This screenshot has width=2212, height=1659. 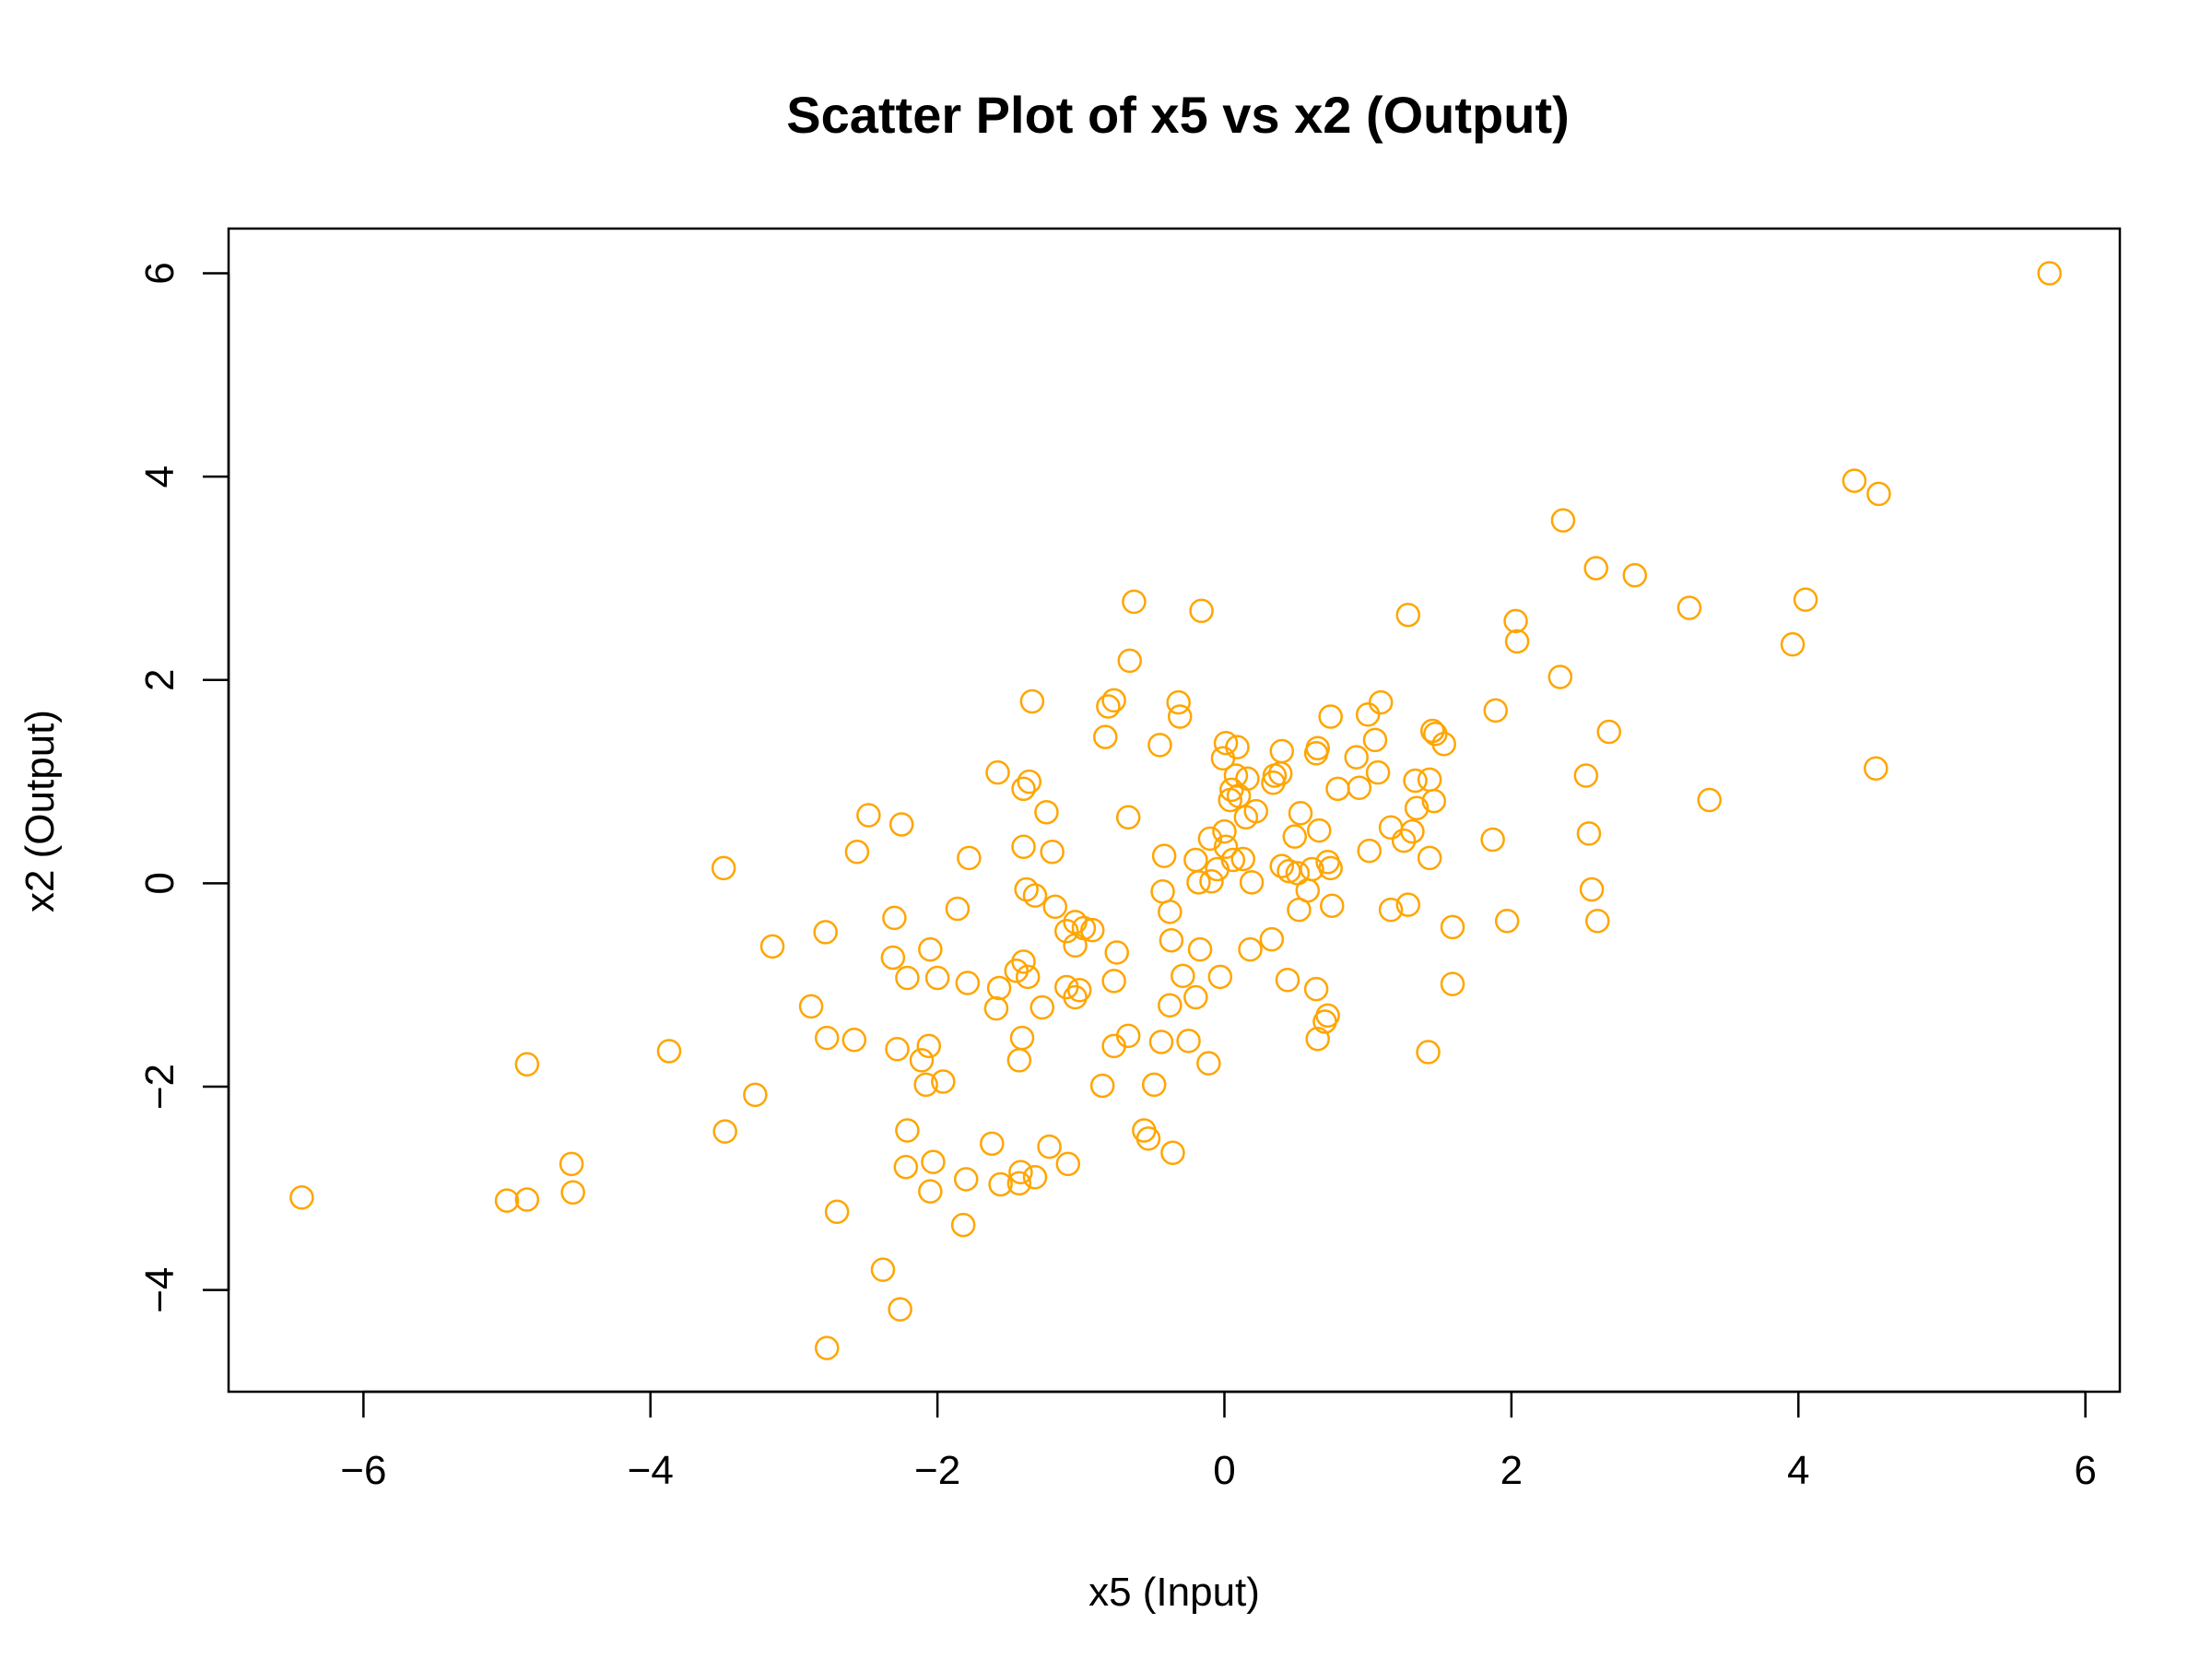 I want to click on x-tick-label: 2, so click(x=1511, y=1470).